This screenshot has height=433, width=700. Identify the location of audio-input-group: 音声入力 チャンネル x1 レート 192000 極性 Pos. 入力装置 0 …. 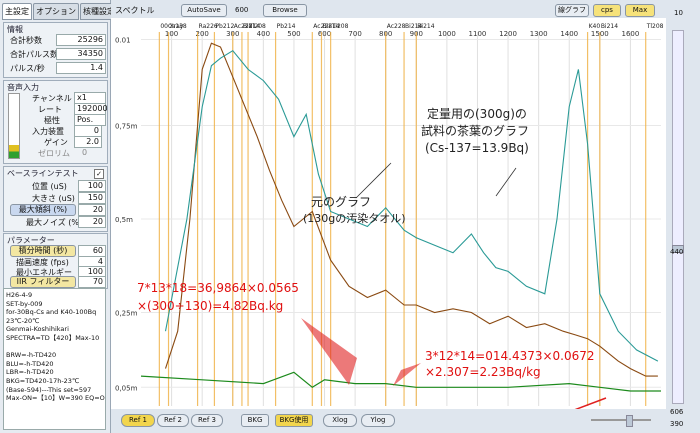
(55, 122).